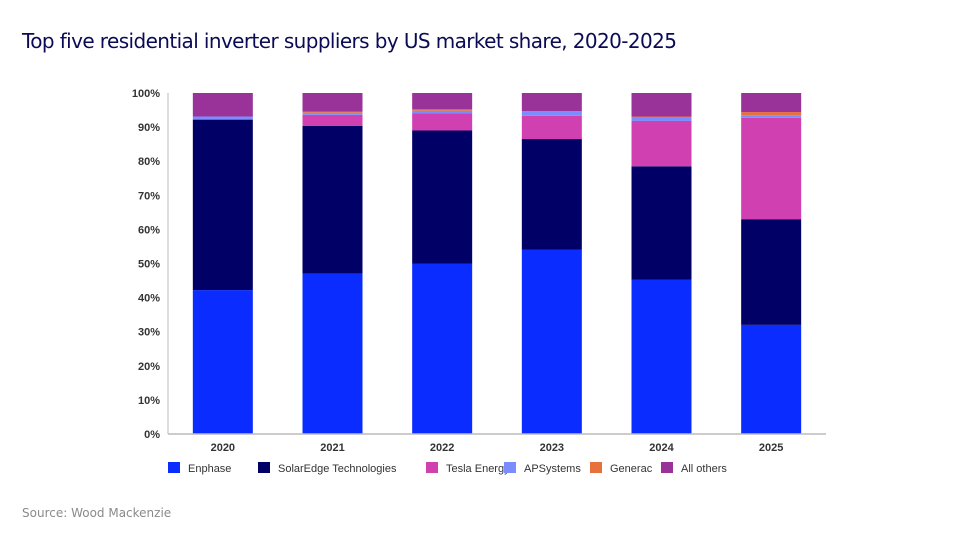 This screenshot has width=963, height=538. Describe the element at coordinates (149, 196) in the screenshot. I see `y-tick-label: 70%` at that location.